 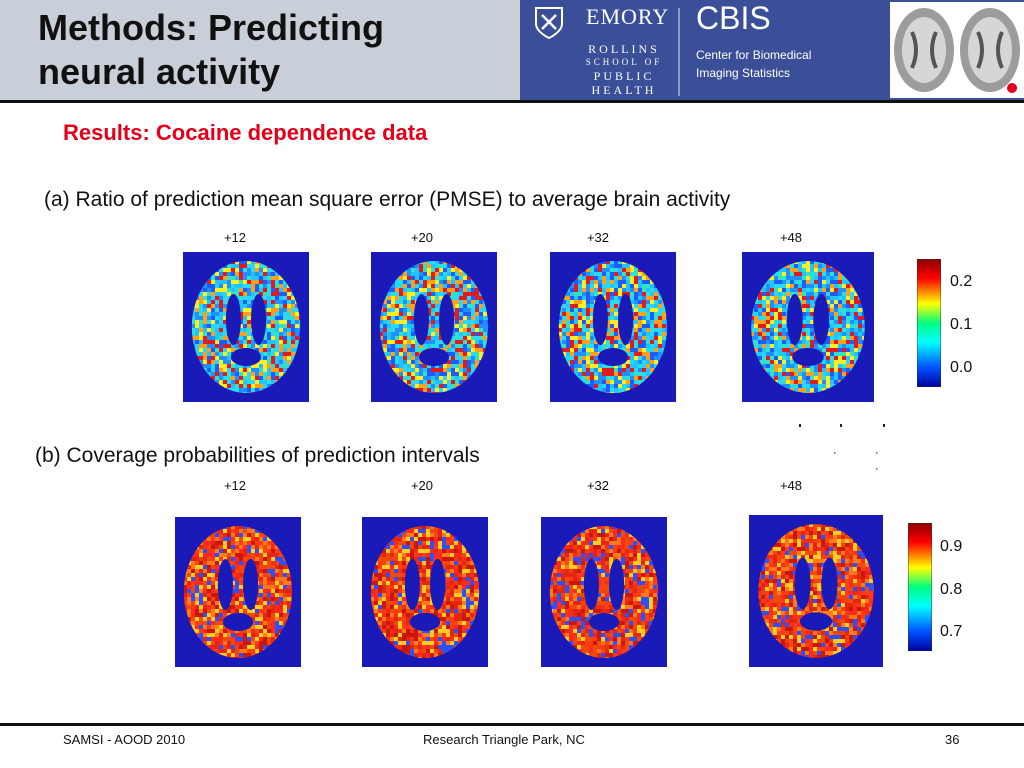 What do you see at coordinates (624, 62) in the screenshot?
I see `rollins-logo-line-2: SCHOOL OF` at bounding box center [624, 62].